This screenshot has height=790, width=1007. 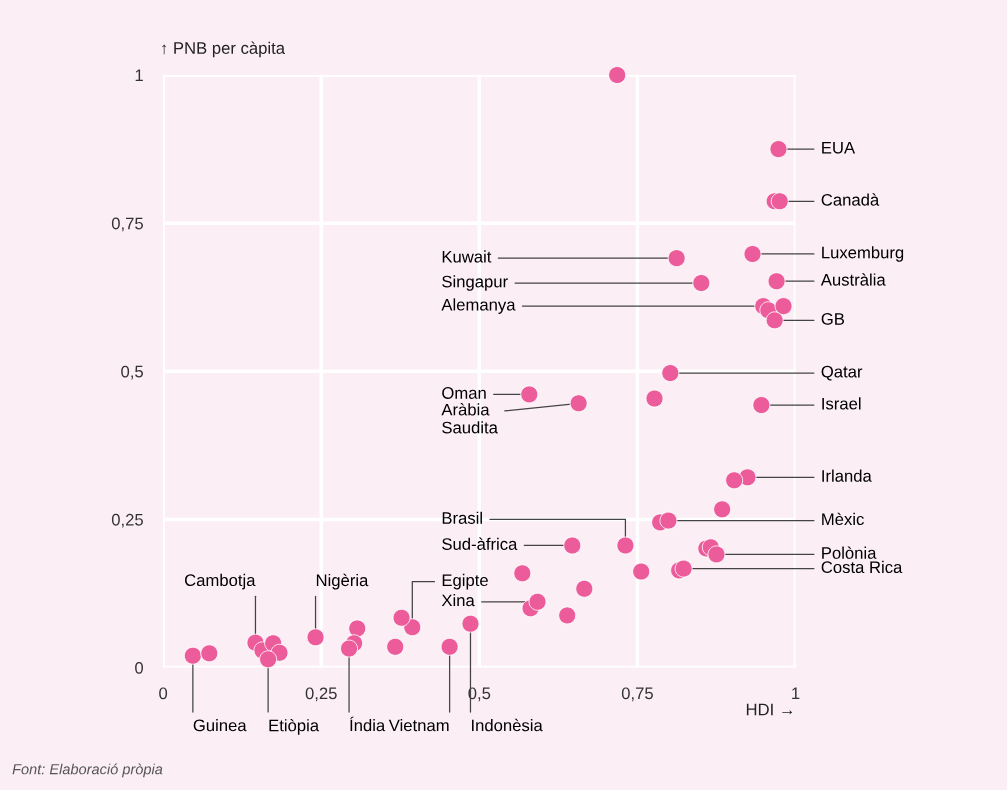 What do you see at coordinates (796, 693) in the screenshot?
I see `x-tick-label: 1` at bounding box center [796, 693].